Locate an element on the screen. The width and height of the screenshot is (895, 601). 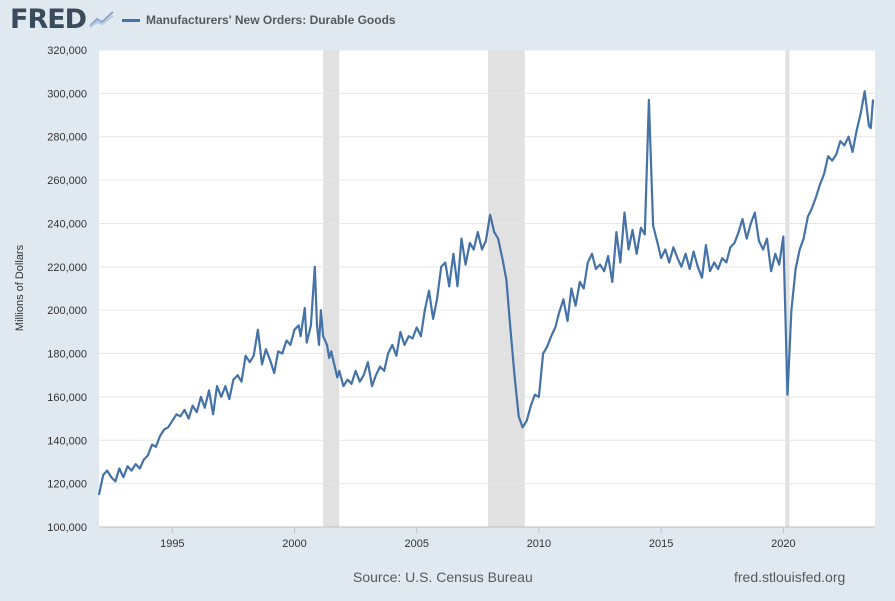
chart-legend: Manufacturers' New Orders: Durable Goods is located at coordinates (259, 20).